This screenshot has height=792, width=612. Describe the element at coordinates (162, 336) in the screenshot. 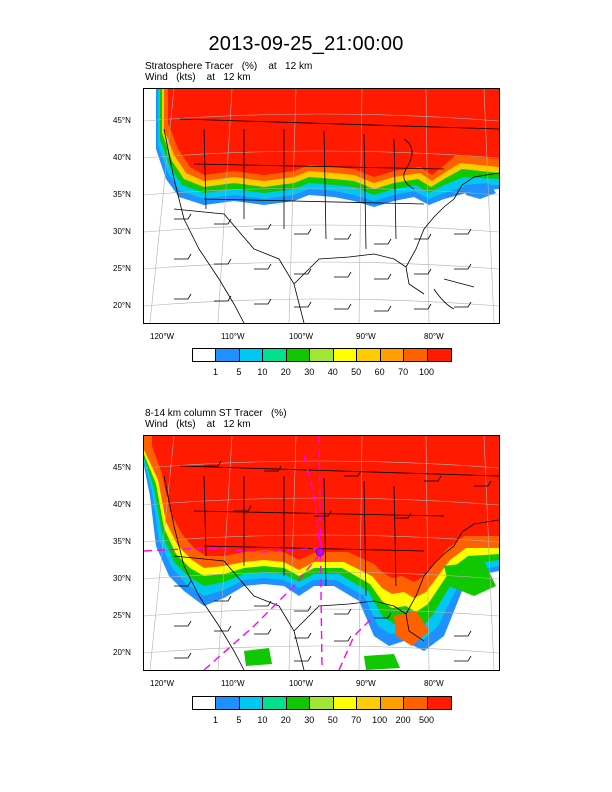

I see `panel1-lon-label: 120°W` at that location.